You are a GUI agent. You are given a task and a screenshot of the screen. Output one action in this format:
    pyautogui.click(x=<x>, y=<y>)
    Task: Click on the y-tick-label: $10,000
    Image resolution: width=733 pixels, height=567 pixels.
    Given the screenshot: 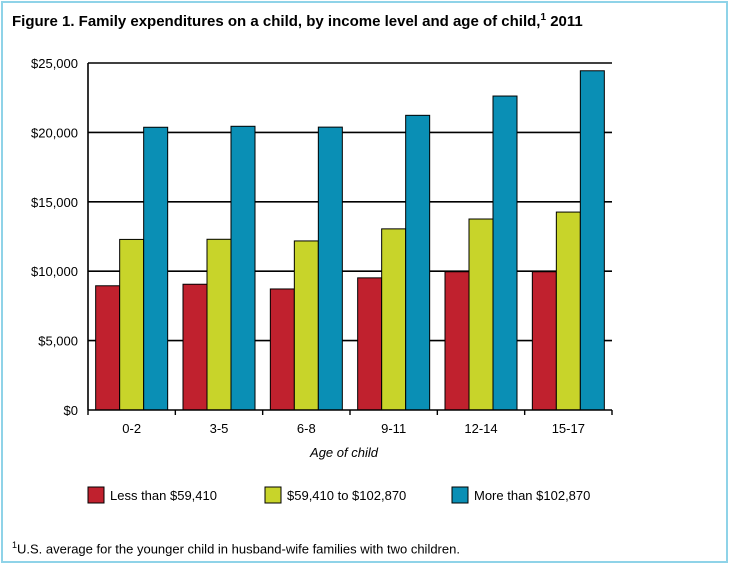 What is the action you would take?
    pyautogui.click(x=54, y=271)
    